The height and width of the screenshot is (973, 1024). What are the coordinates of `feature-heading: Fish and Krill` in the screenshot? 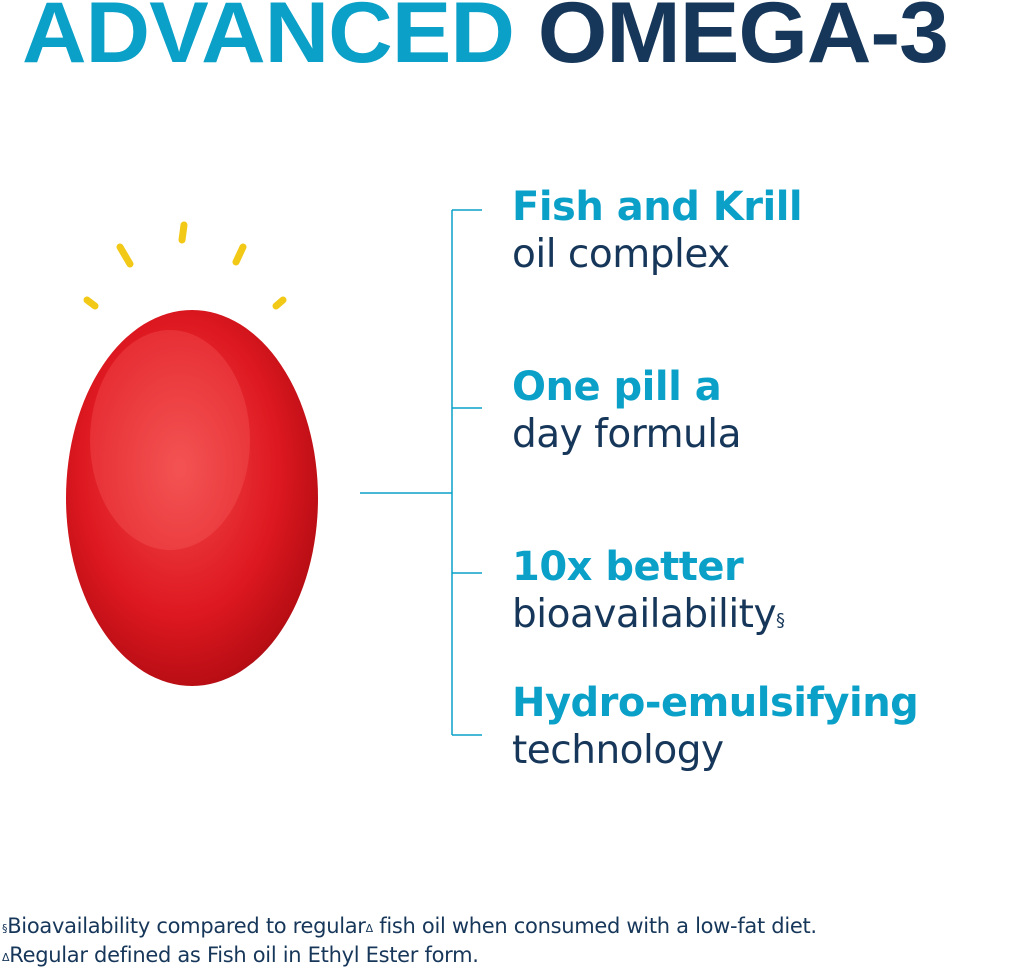 It's located at (657, 207).